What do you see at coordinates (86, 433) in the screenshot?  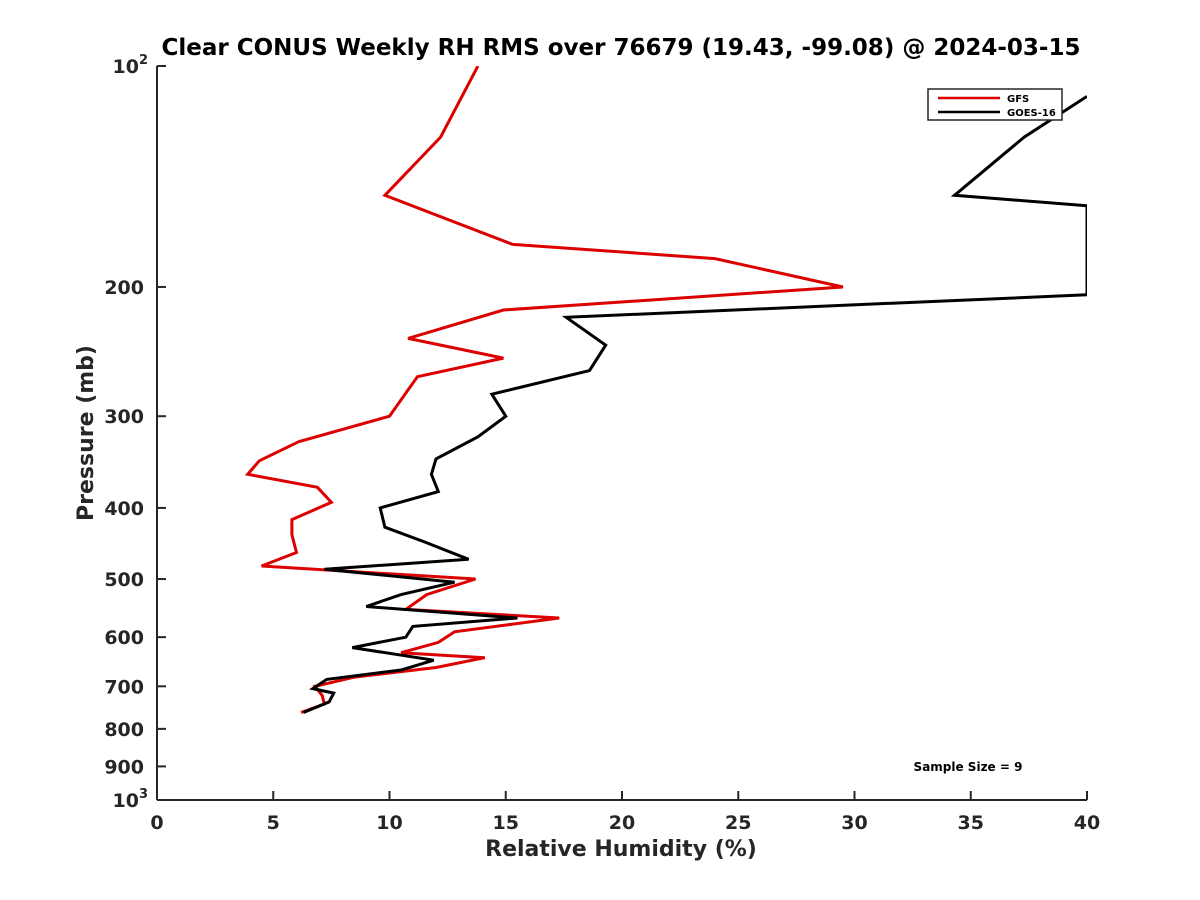 I see `y-axis-label: Pressure (mb)` at bounding box center [86, 433].